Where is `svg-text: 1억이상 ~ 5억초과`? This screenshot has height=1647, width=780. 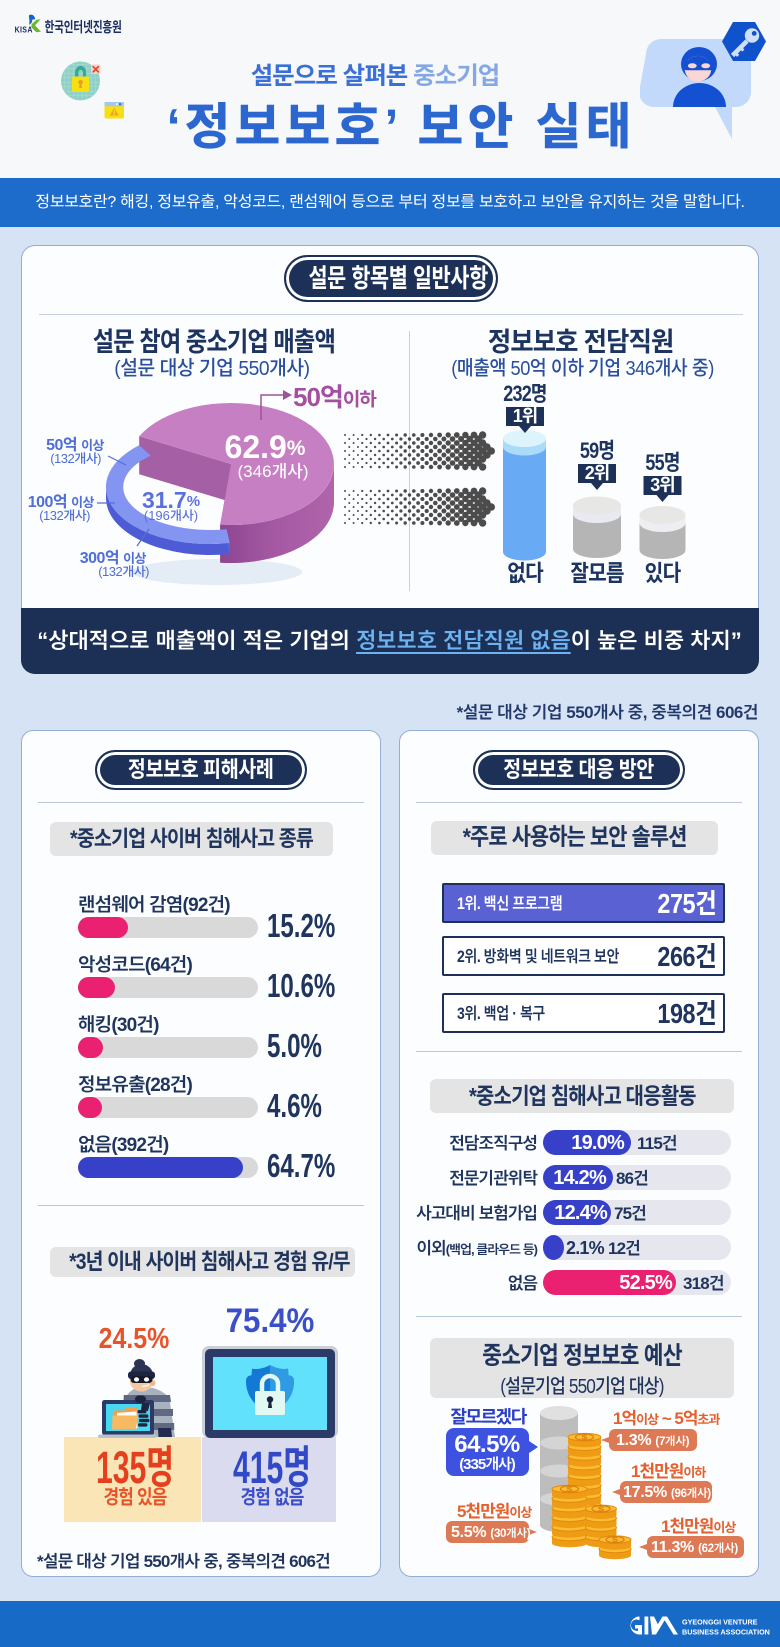 svg-text: 1억이상 ~ 5억초과 is located at coordinates (666, 1418).